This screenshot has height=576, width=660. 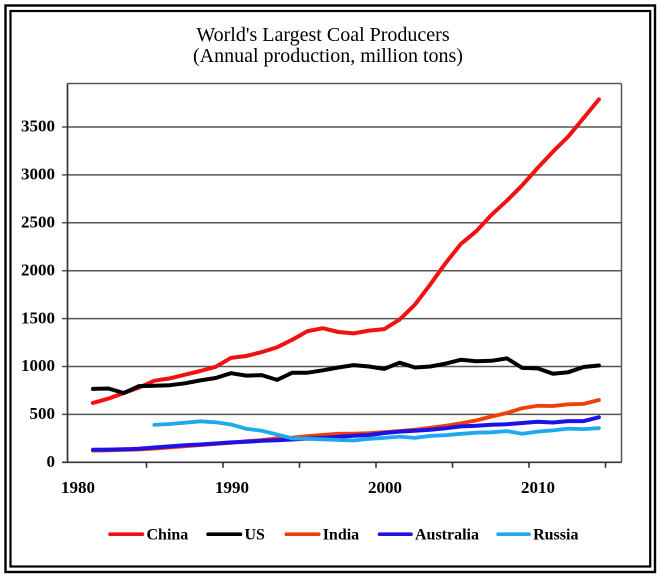 What do you see at coordinates (538, 487) in the screenshot?
I see `svg-text: 2010` at bounding box center [538, 487].